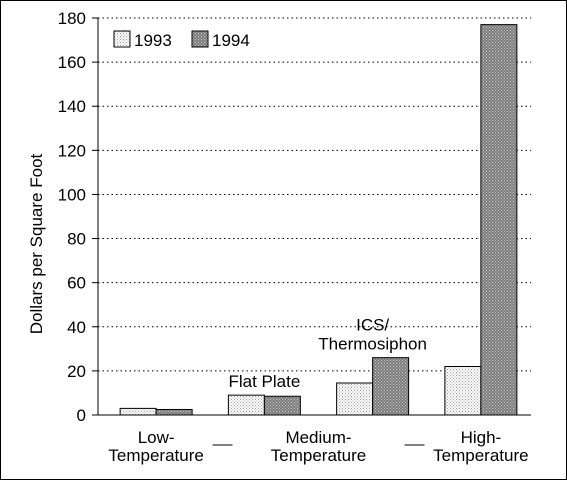 This screenshot has height=480, width=567. What do you see at coordinates (122, 39) in the screenshot?
I see `legend-swatch-1993` at bounding box center [122, 39].